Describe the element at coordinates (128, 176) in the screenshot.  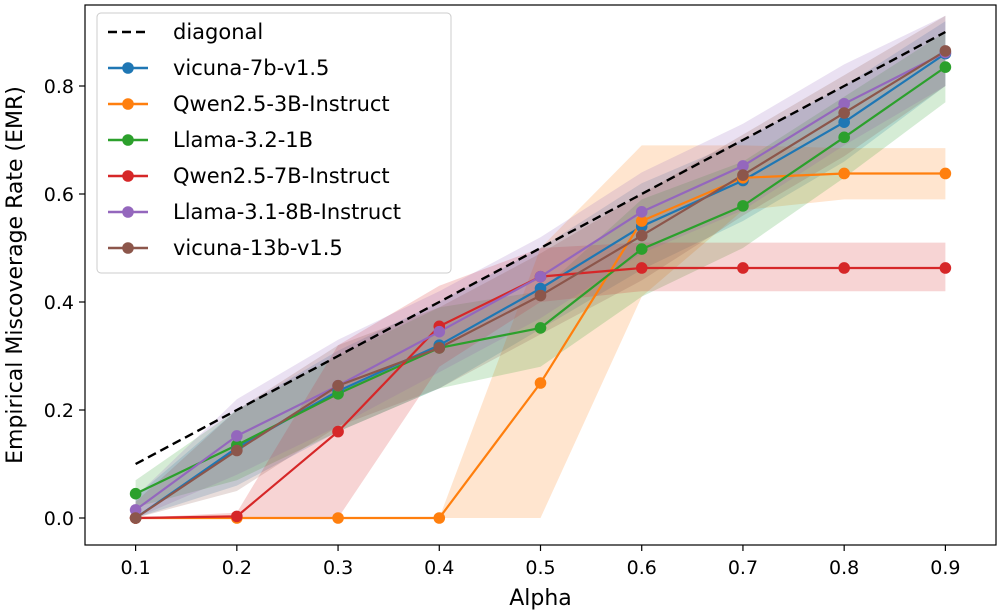
I see `legend-marker-qwen2-5-7b-instruct` at that location.